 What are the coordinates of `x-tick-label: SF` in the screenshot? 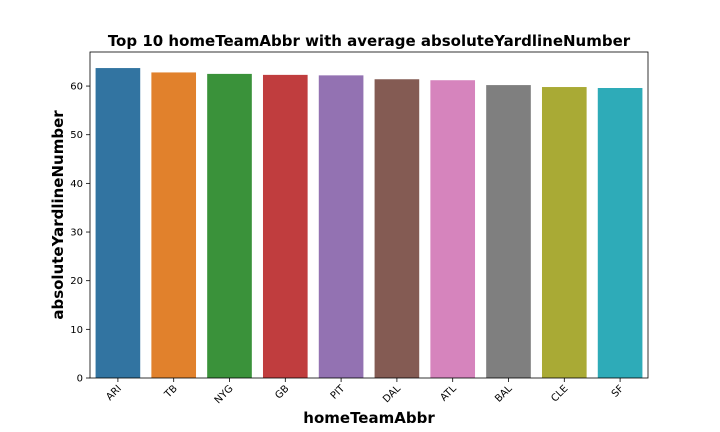 It's located at (618, 391).